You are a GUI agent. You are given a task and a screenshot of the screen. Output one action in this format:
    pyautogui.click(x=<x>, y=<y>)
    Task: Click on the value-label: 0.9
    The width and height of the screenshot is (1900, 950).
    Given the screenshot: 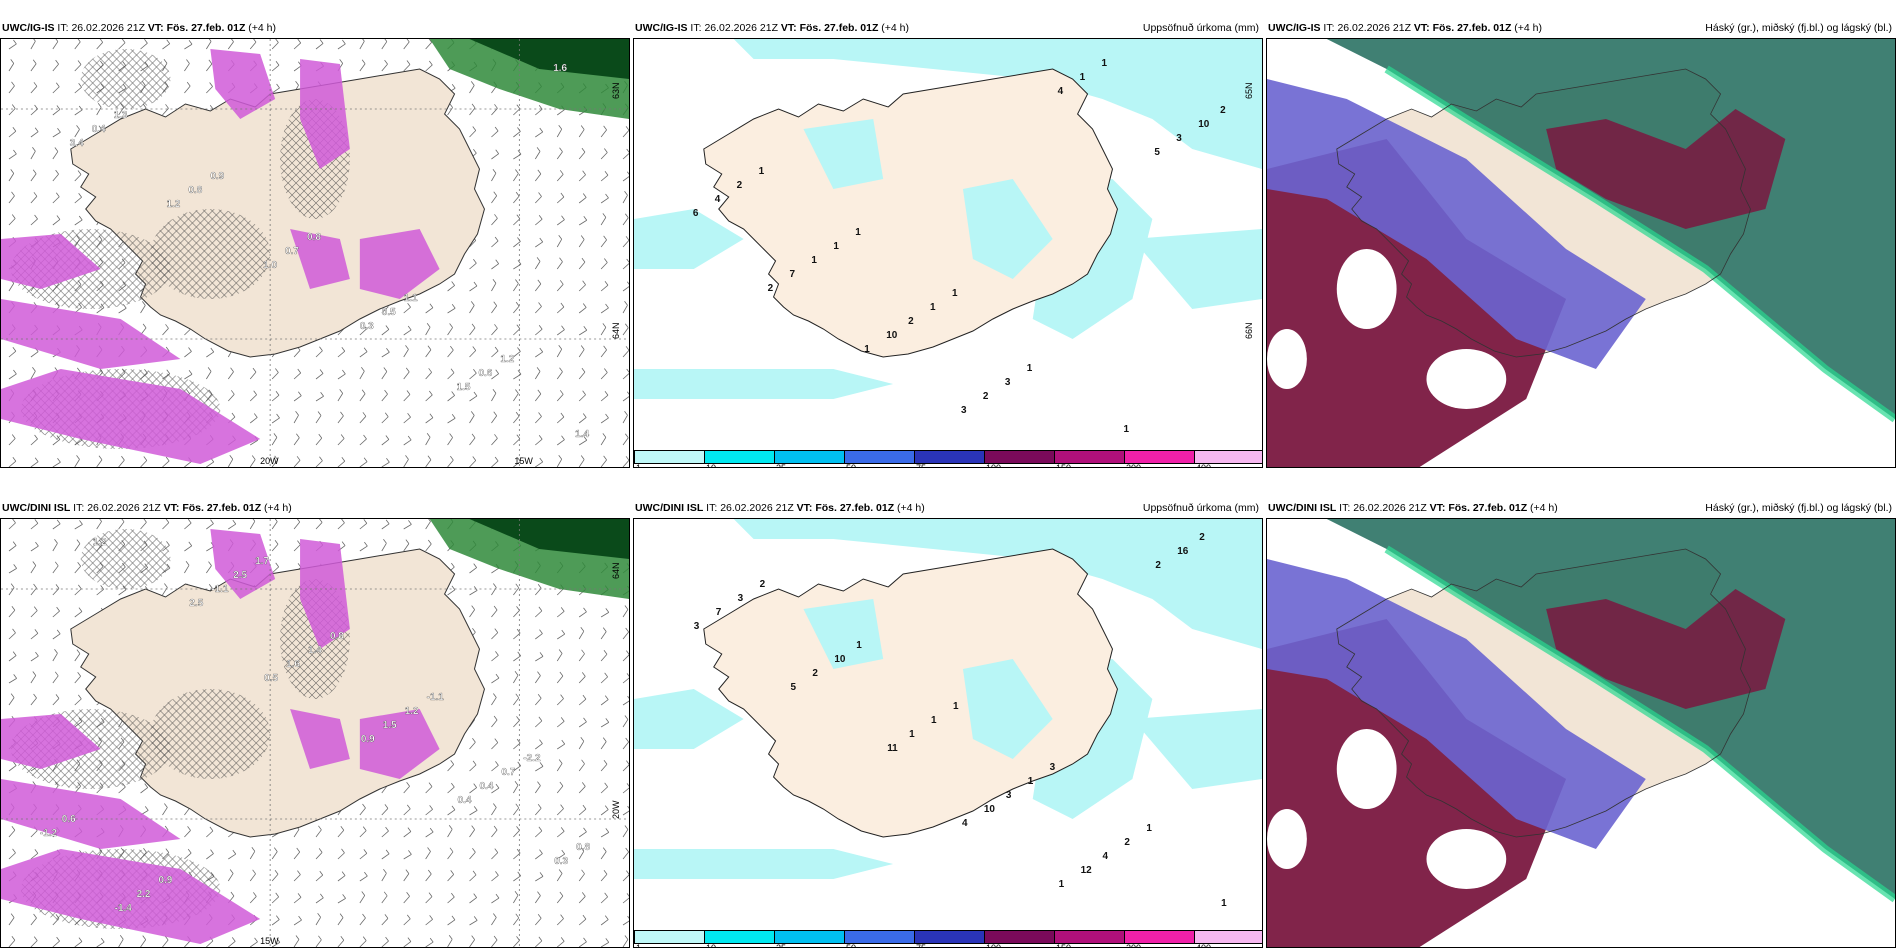 What is the action you would take?
    pyautogui.click(x=217, y=176)
    